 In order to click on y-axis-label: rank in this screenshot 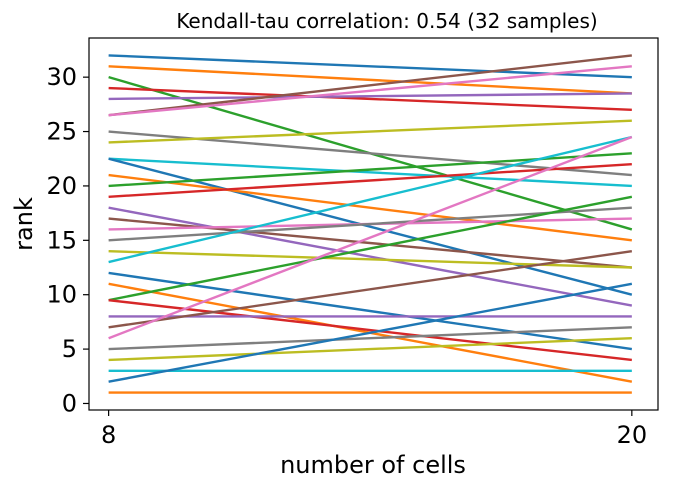, I will do `click(24, 224)`.